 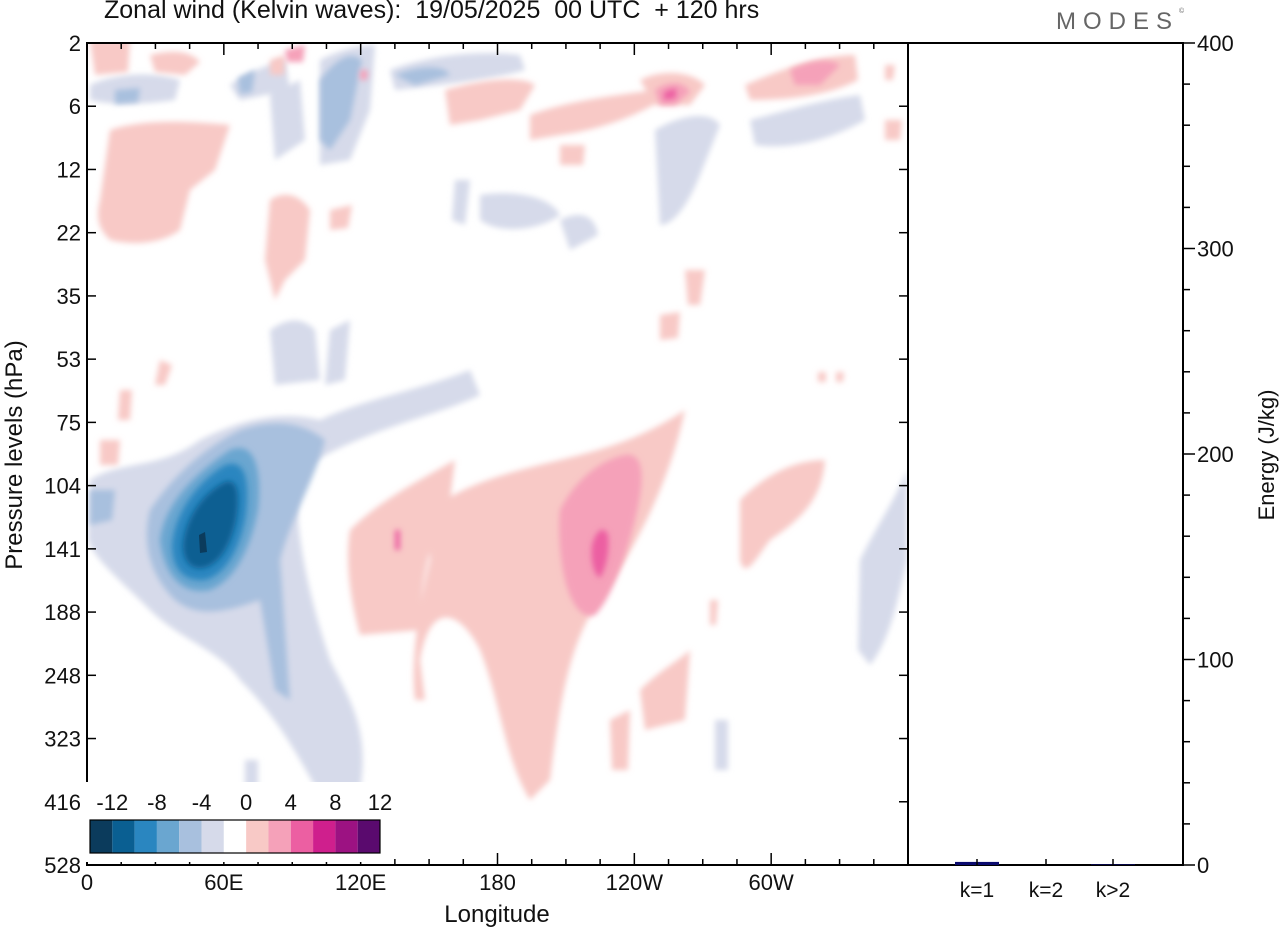 I want to click on energy-cat-label: k=1, so click(x=977, y=890).